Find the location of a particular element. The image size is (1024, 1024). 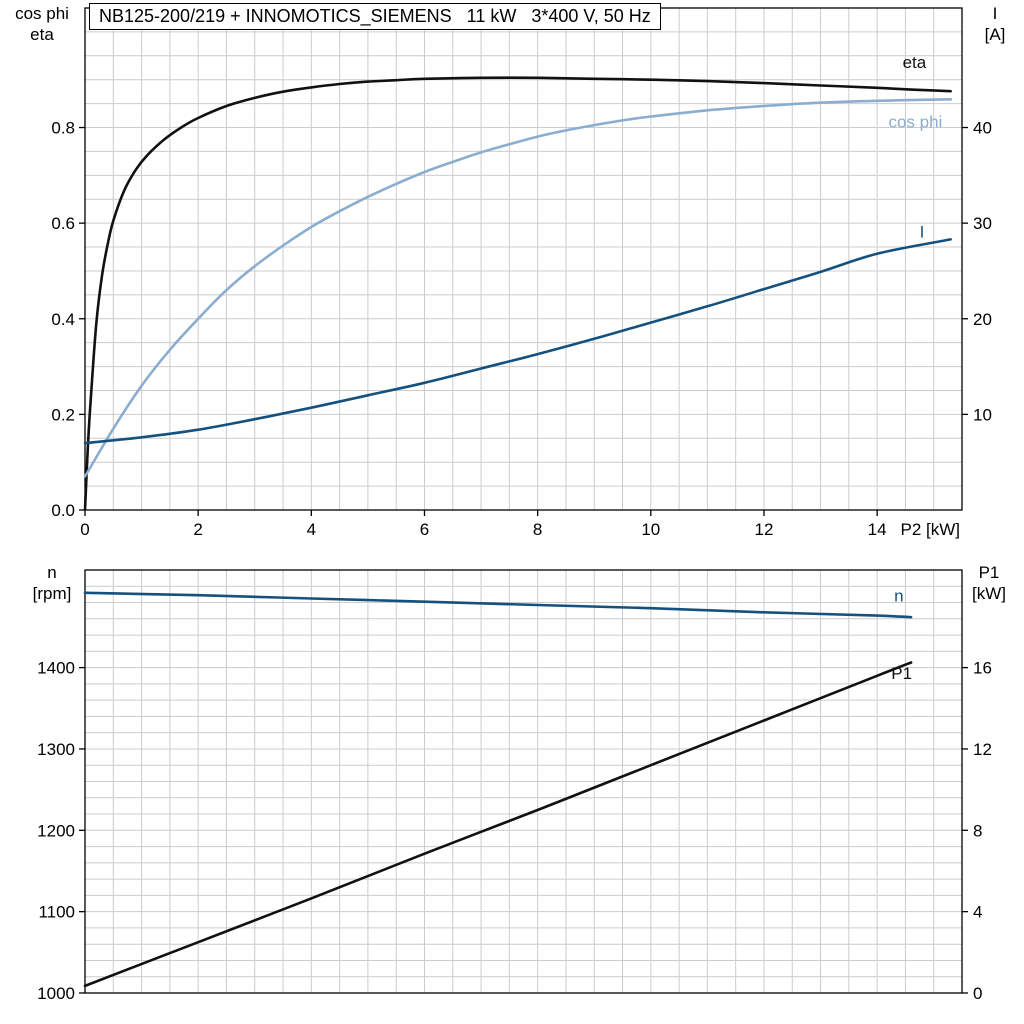

x-tick-label: 8 is located at coordinates (537, 529).